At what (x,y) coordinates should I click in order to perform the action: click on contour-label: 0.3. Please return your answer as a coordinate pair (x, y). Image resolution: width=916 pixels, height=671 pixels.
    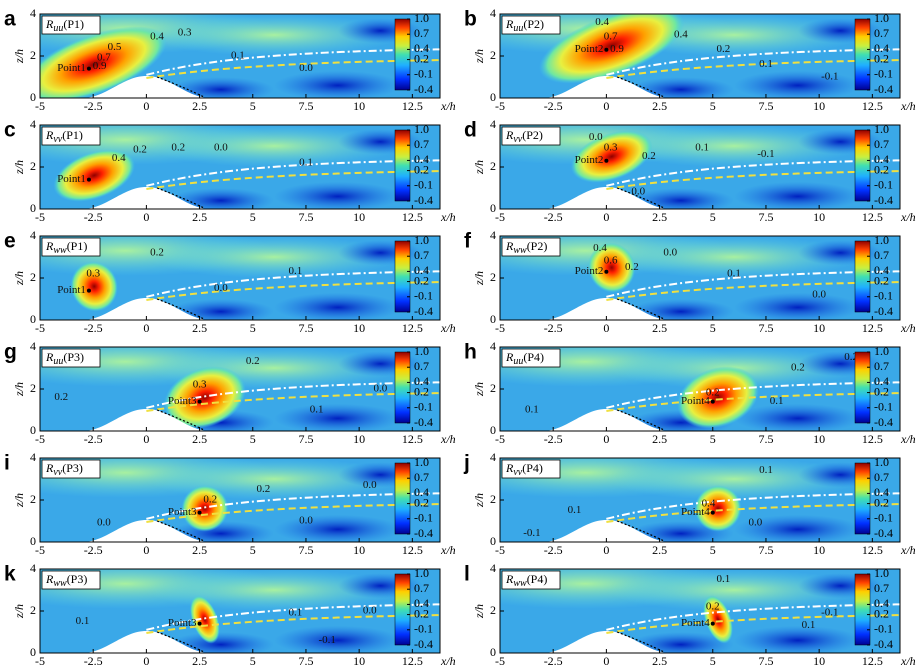
    Looking at the image, I should click on (611, 148).